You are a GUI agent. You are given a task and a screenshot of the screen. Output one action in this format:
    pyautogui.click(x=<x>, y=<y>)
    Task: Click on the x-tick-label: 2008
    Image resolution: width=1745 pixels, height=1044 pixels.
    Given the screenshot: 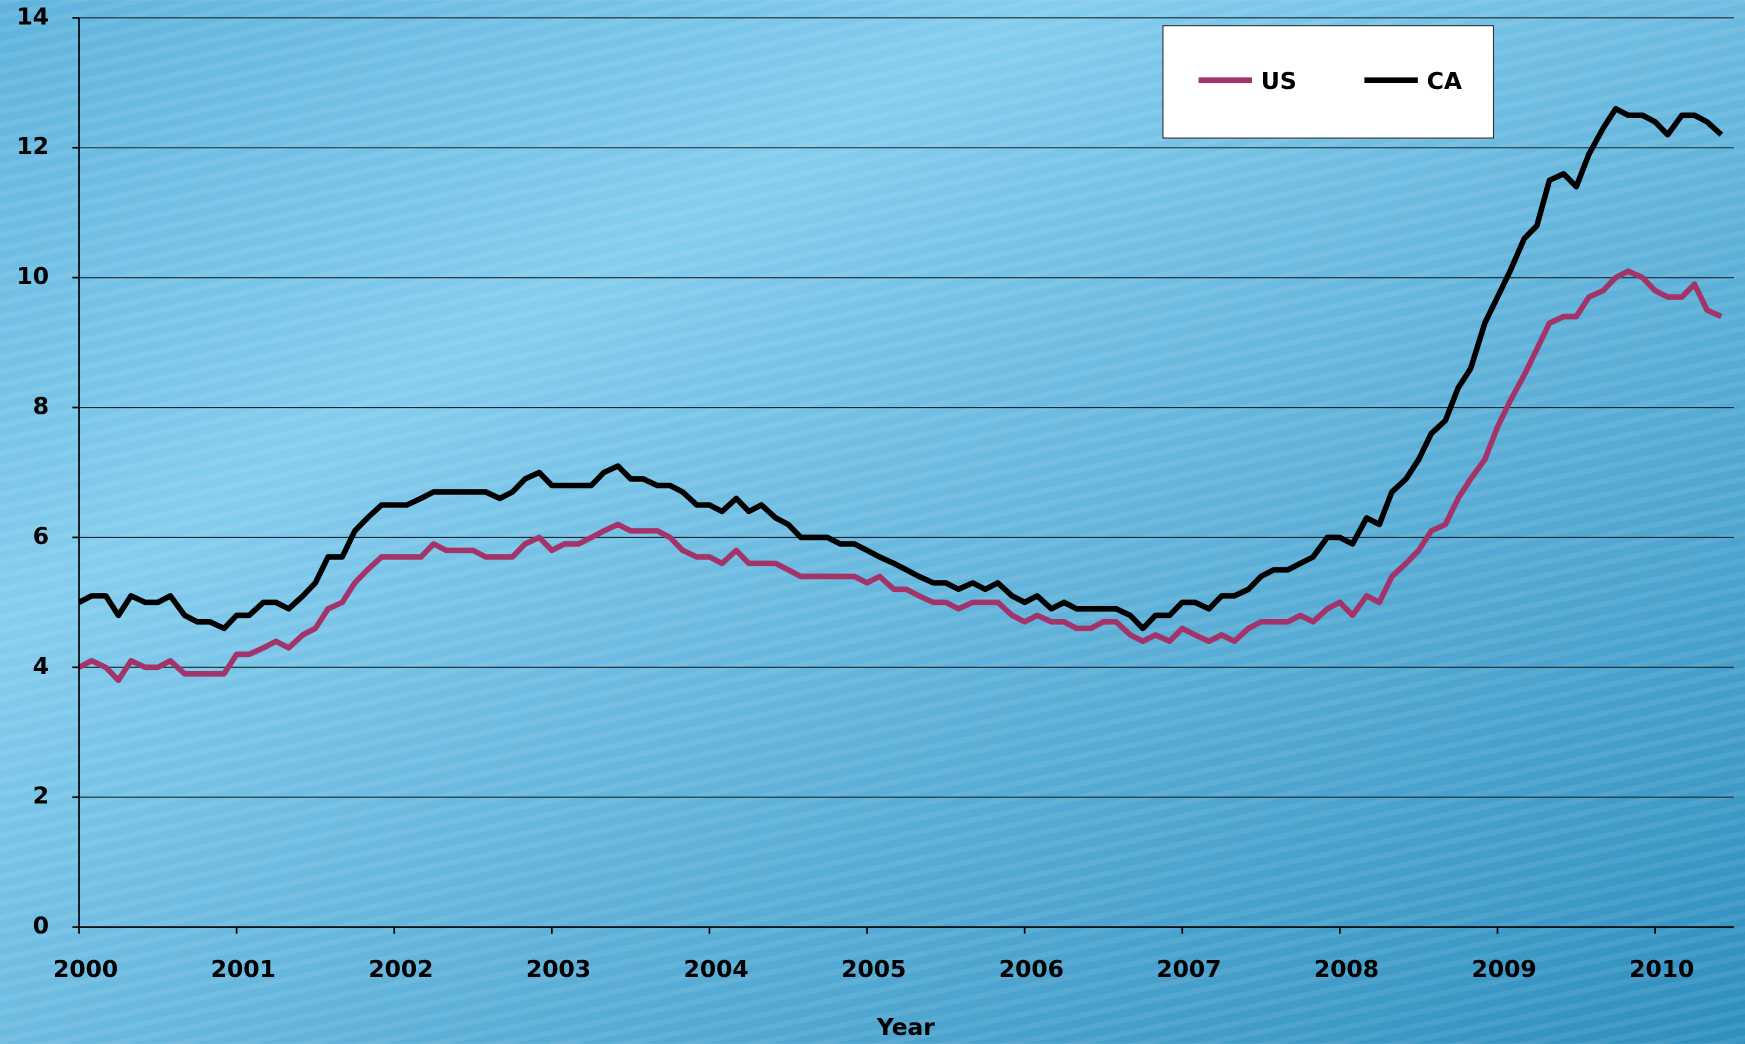 What is the action you would take?
    pyautogui.click(x=1346, y=969)
    